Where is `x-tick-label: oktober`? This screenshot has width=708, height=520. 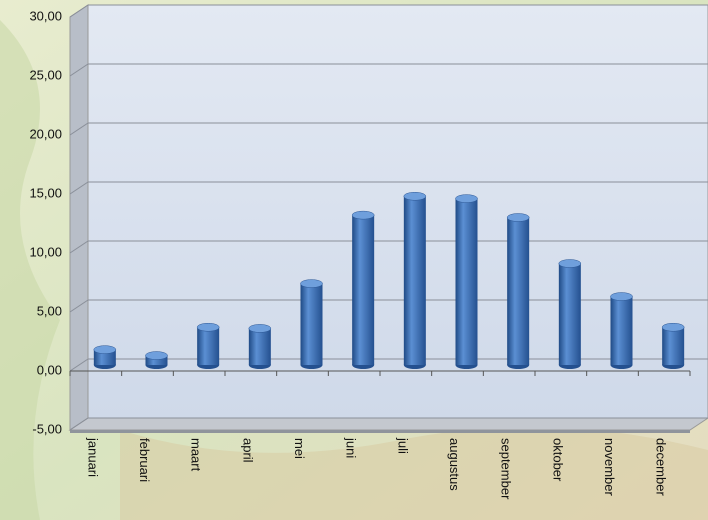 x-tick-label: oktober is located at coordinates (557, 460).